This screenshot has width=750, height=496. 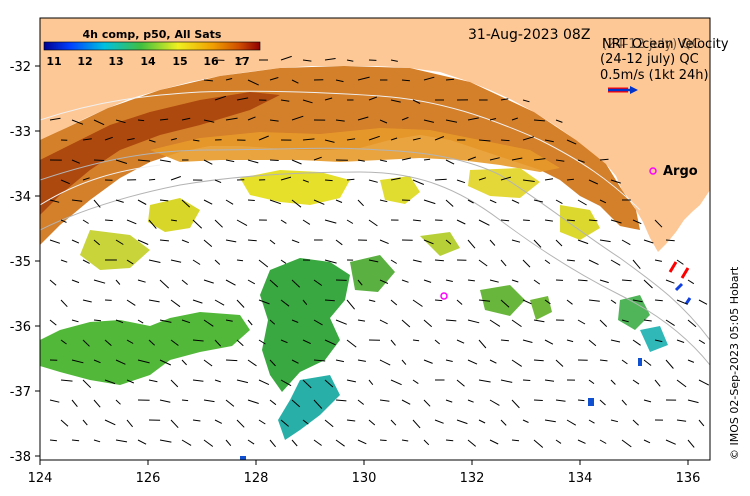 What do you see at coordinates (152, 34) in the screenshot?
I see `colorbar-title: 4h comp, p50, All Sats` at bounding box center [152, 34].